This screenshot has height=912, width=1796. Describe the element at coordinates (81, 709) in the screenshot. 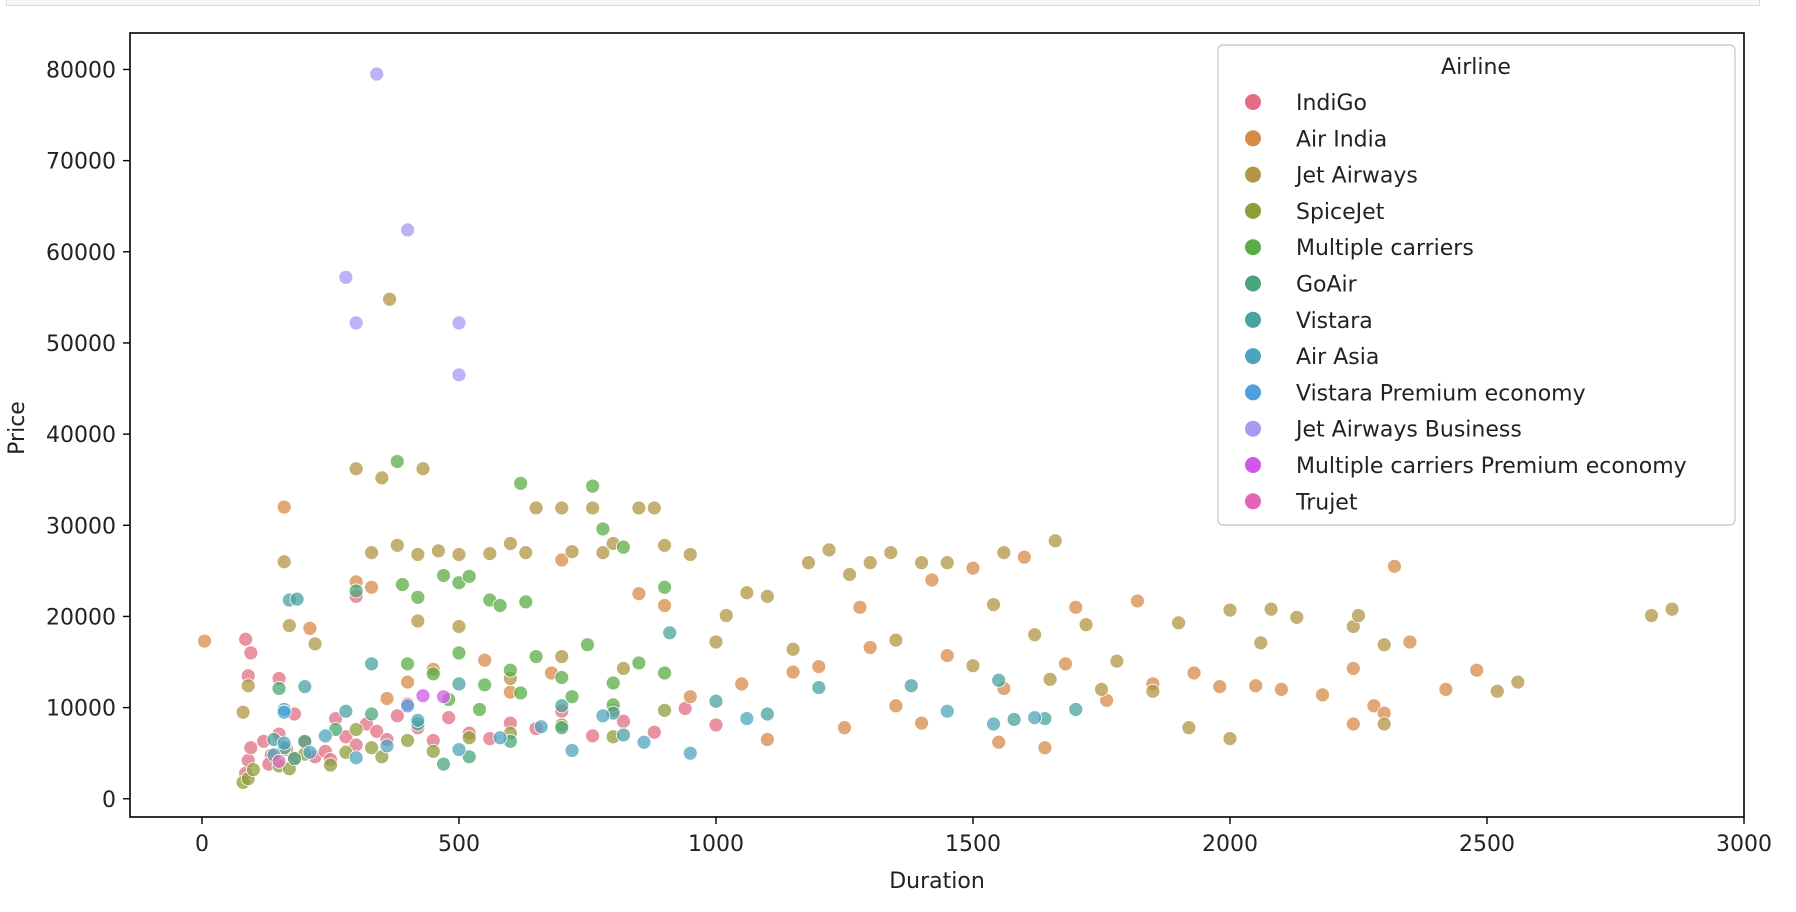

I see `y-tick-label: 10000` at that location.